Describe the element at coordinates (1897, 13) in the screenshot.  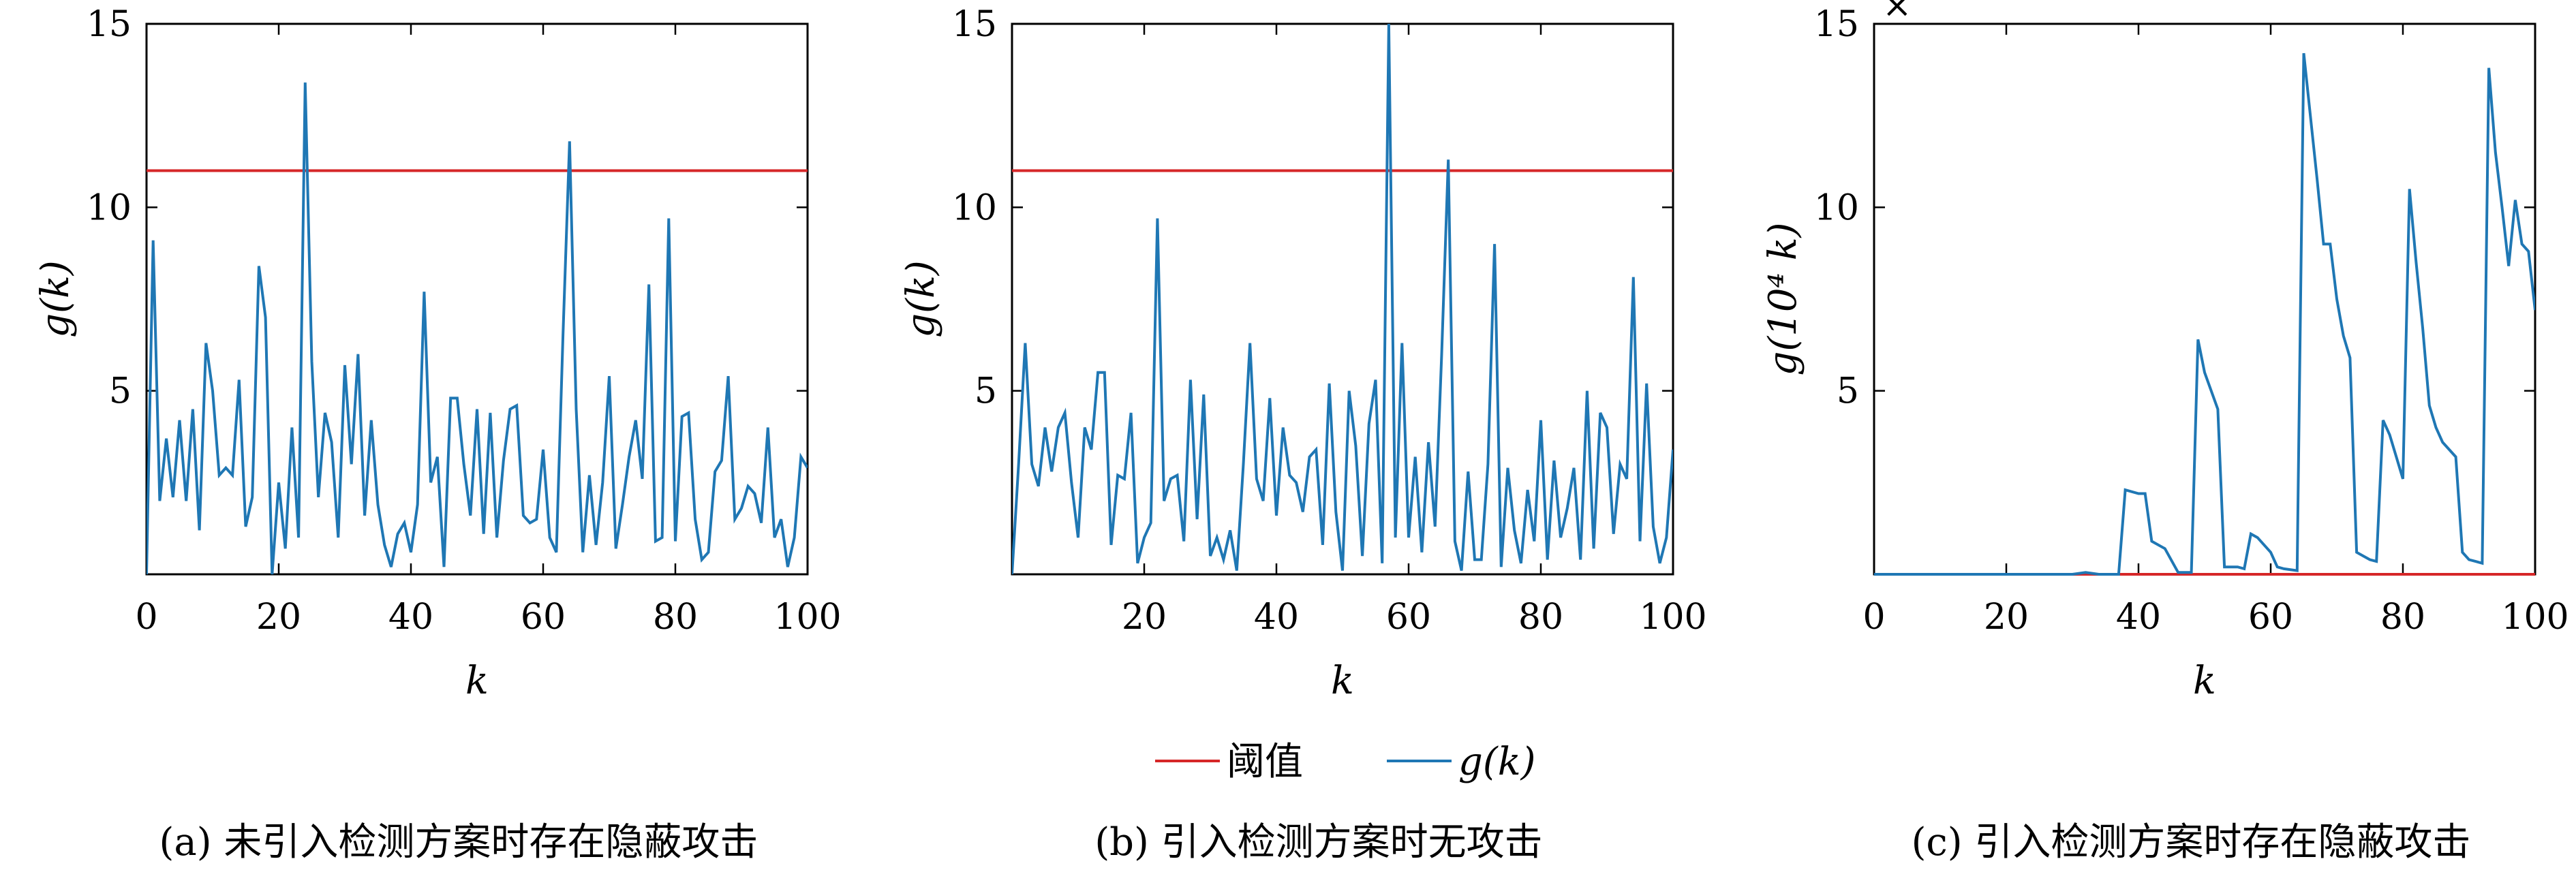
I see `axis-multiplier-mark: ×` at that location.